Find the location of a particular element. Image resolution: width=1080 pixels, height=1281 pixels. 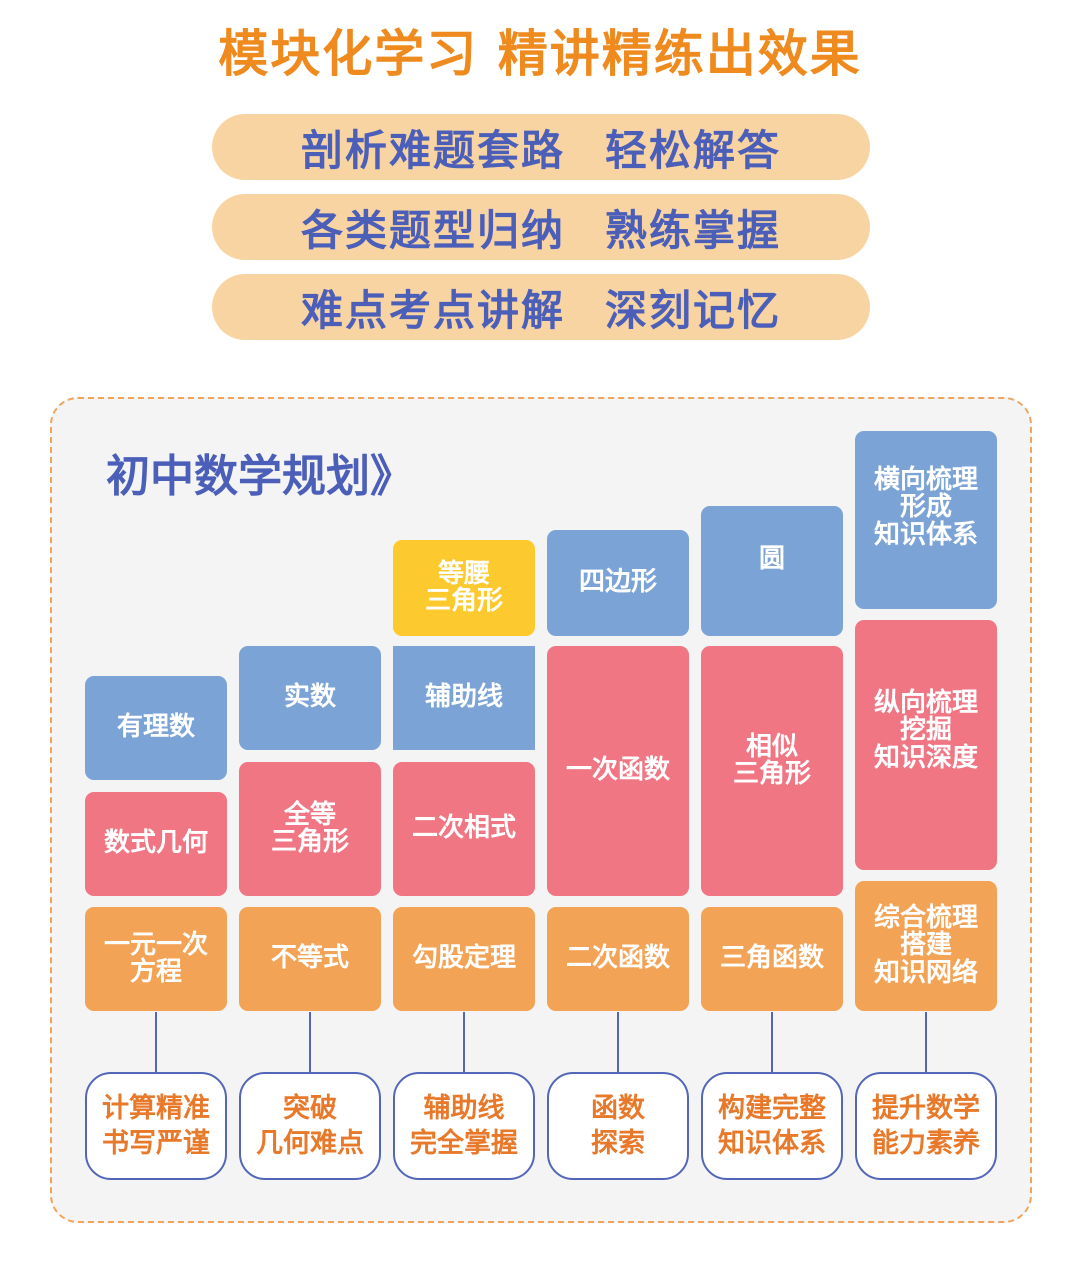

block-linear-function: 一次函数 is located at coordinates (618, 771).